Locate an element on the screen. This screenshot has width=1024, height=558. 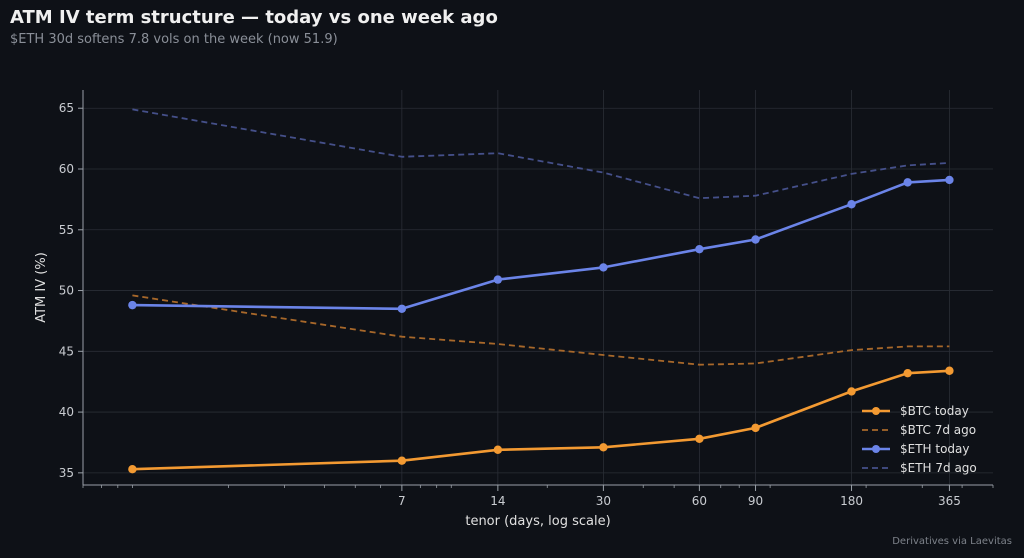
x-tick-label: 7 is located at coordinates (402, 501).